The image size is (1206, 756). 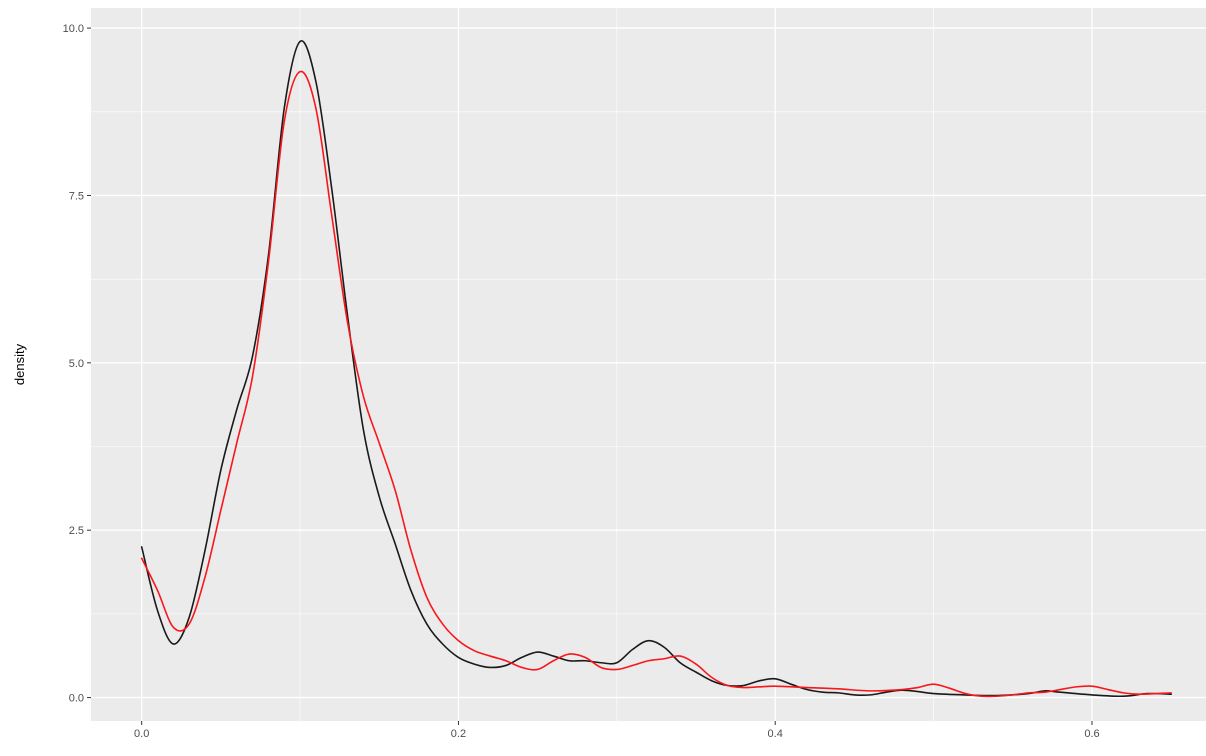 I want to click on y-axis-title: density, so click(x=19, y=364).